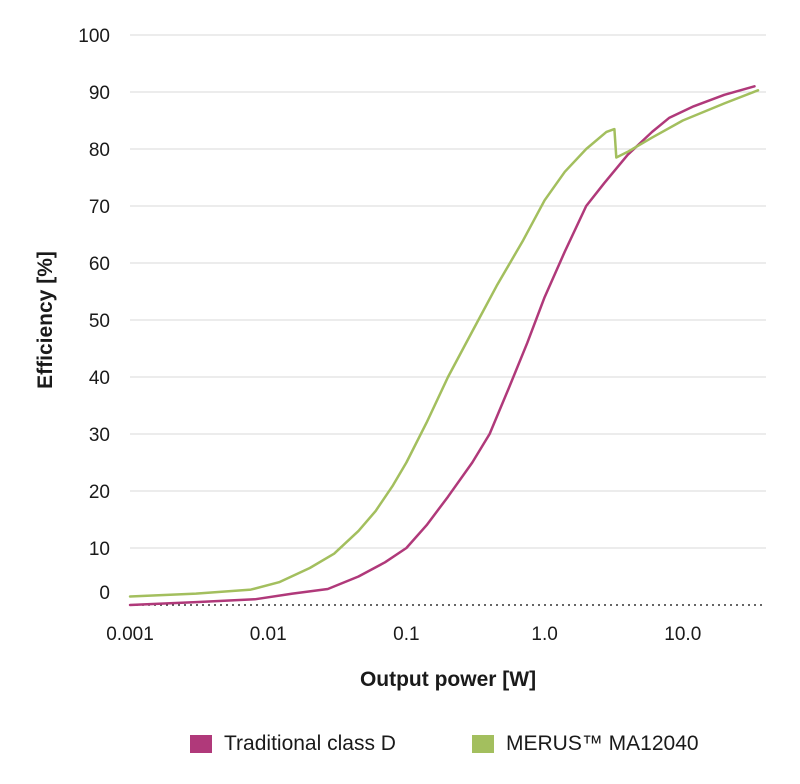 The image size is (800, 784). I want to click on y-tick-label: 50, so click(99, 321).